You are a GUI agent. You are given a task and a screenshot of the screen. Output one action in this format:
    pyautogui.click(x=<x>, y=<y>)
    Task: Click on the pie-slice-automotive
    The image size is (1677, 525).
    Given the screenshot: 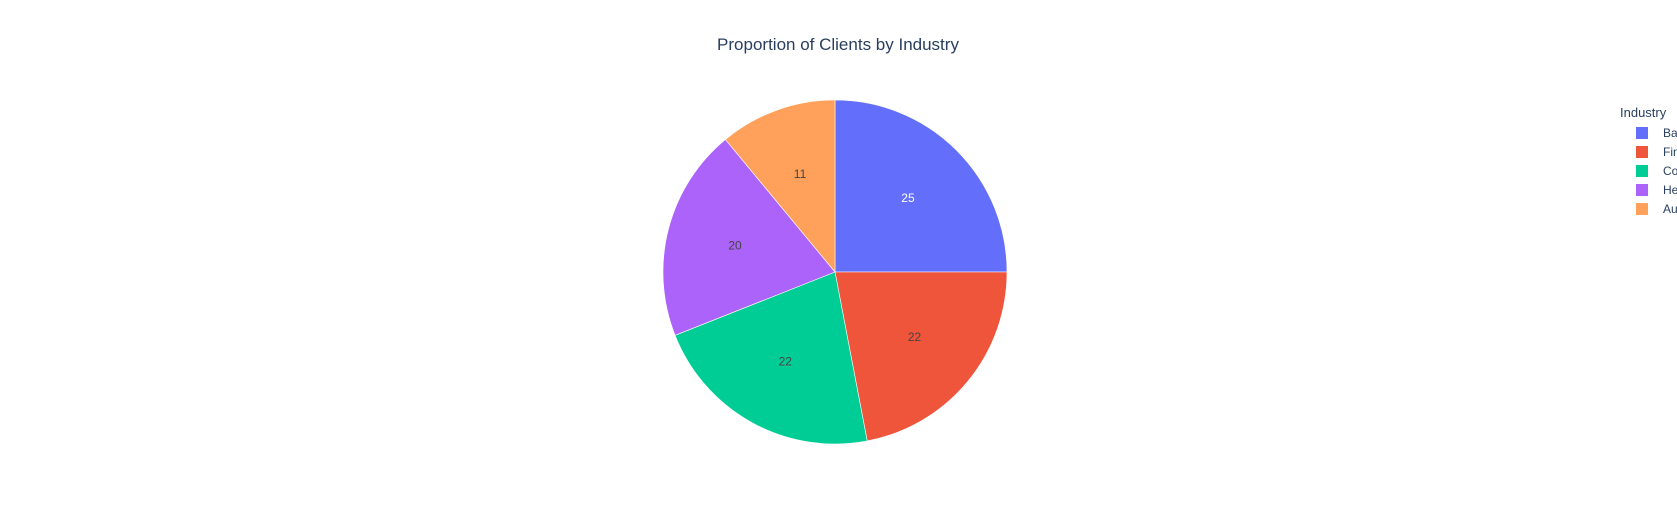 What is the action you would take?
    pyautogui.click(x=780, y=186)
    